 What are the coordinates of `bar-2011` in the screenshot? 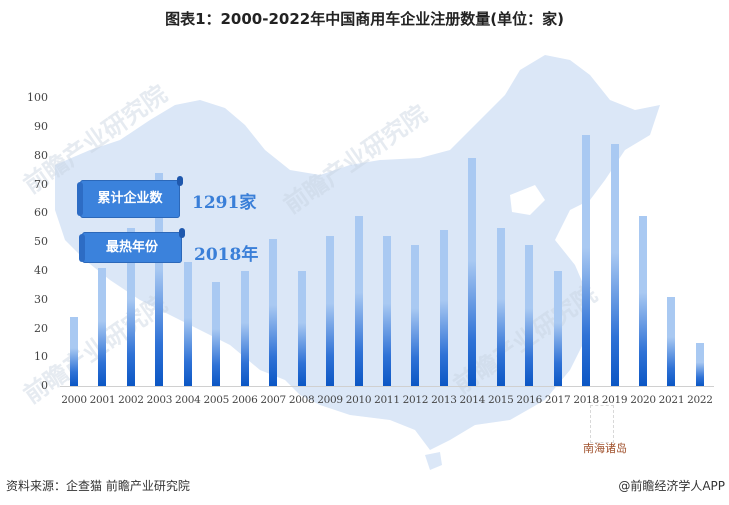 It's located at (386, 311).